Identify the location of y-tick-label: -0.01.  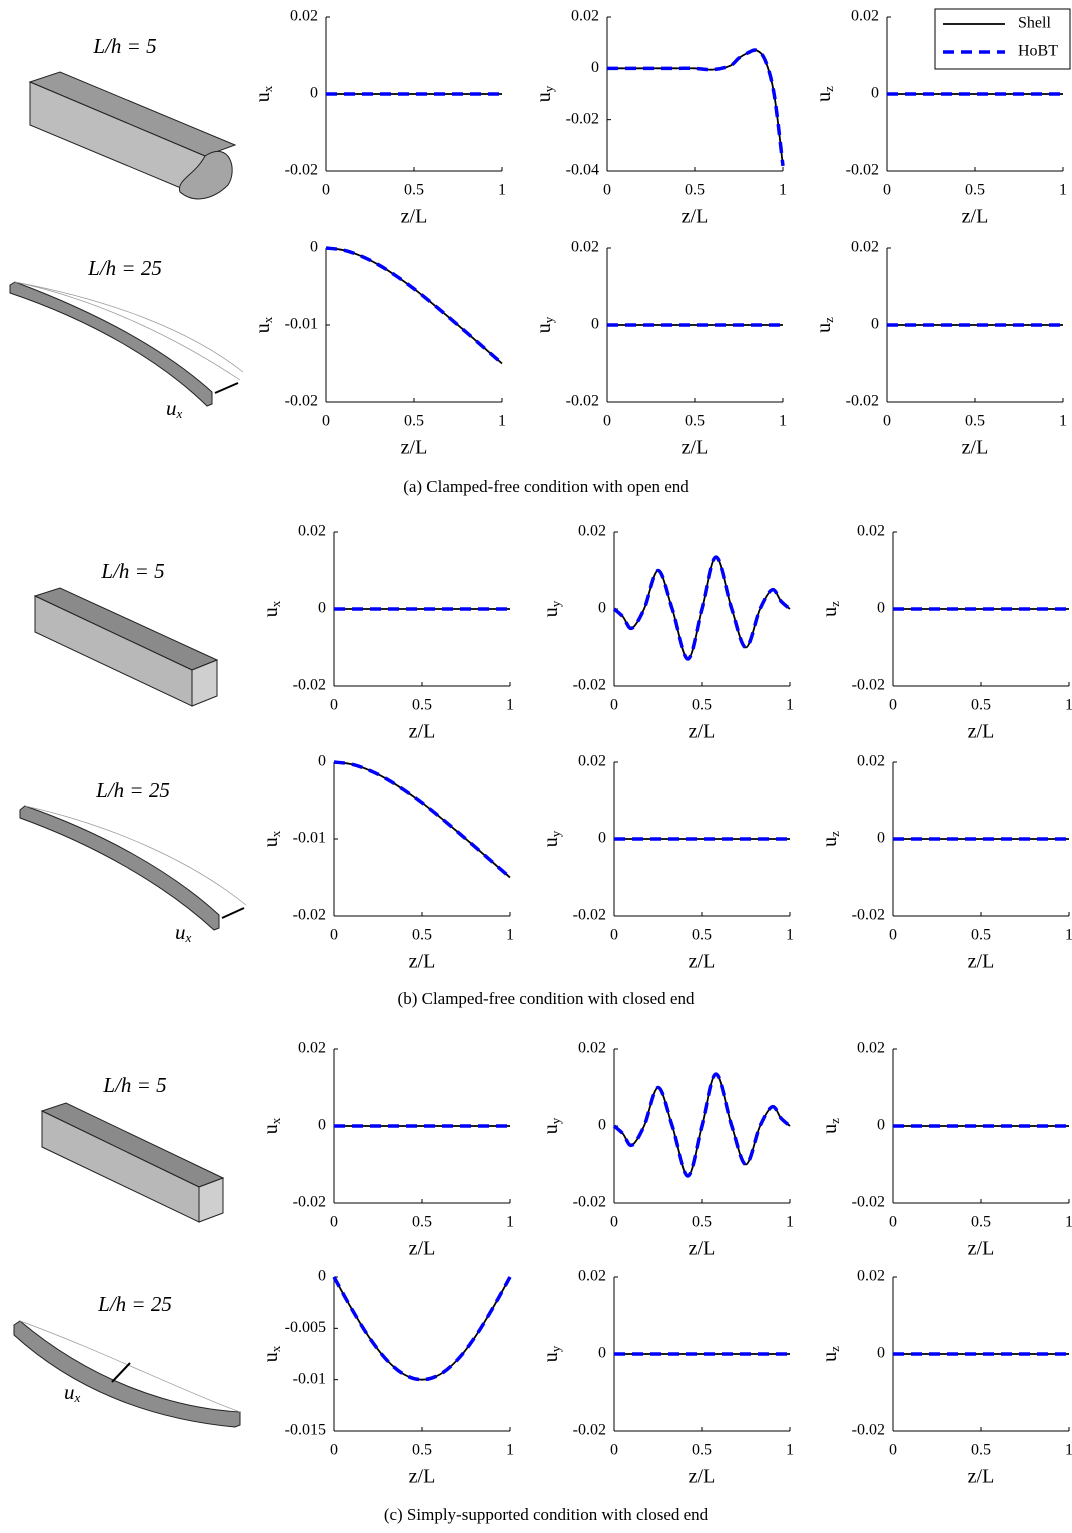
(309, 1378).